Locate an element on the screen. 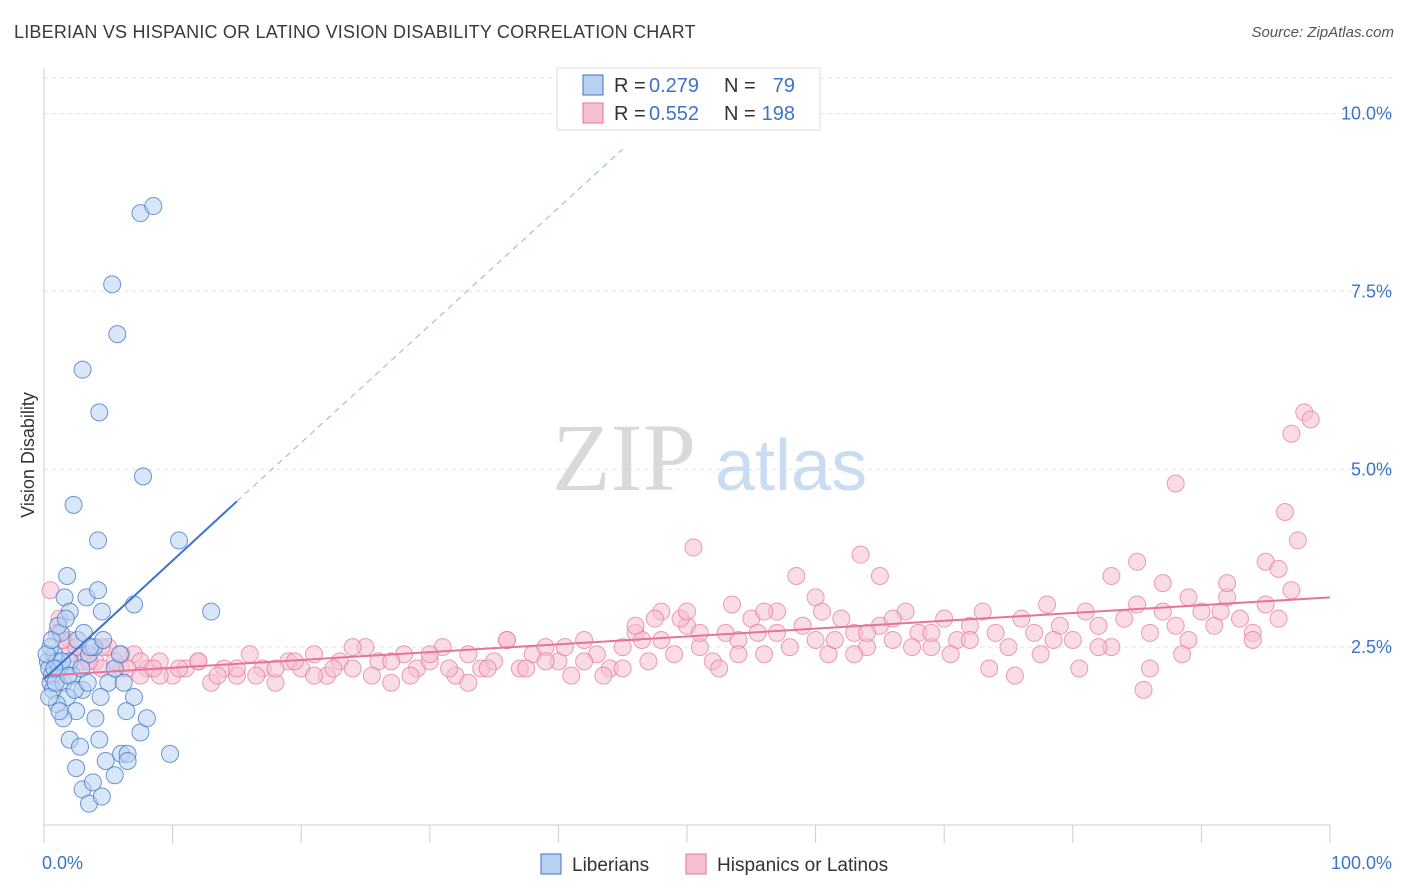 The width and height of the screenshot is (1406, 892). legend-r-value-2: 0.552 is located at coordinates (674, 114).